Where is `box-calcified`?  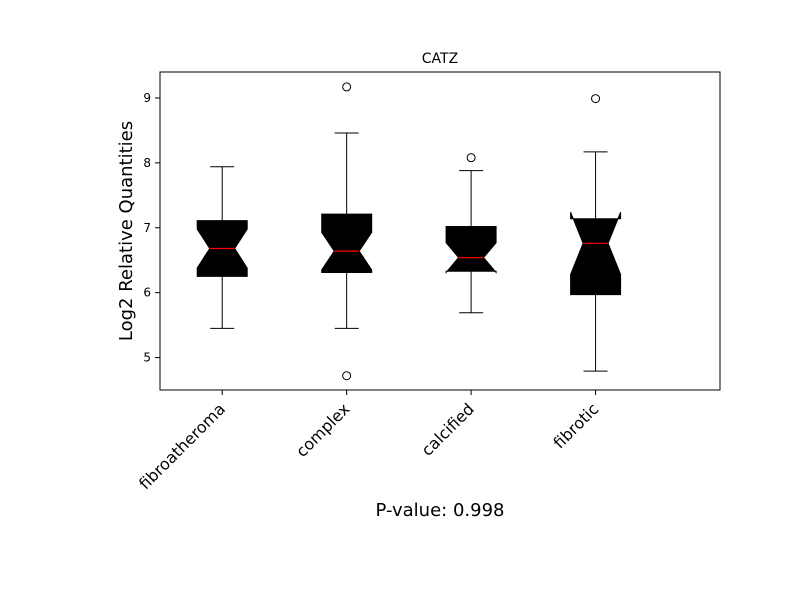 box-calcified is located at coordinates (471, 250).